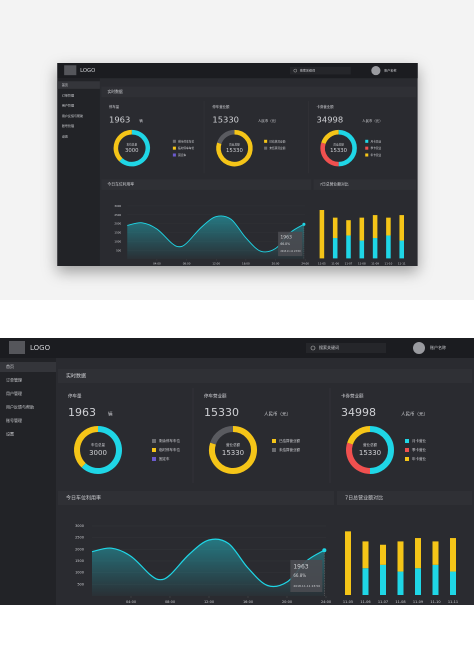 Image resolution: width=474 pixels, height=661 pixels. What do you see at coordinates (215, 396) in the screenshot?
I see `card-title: 停车营业额` at bounding box center [215, 396].